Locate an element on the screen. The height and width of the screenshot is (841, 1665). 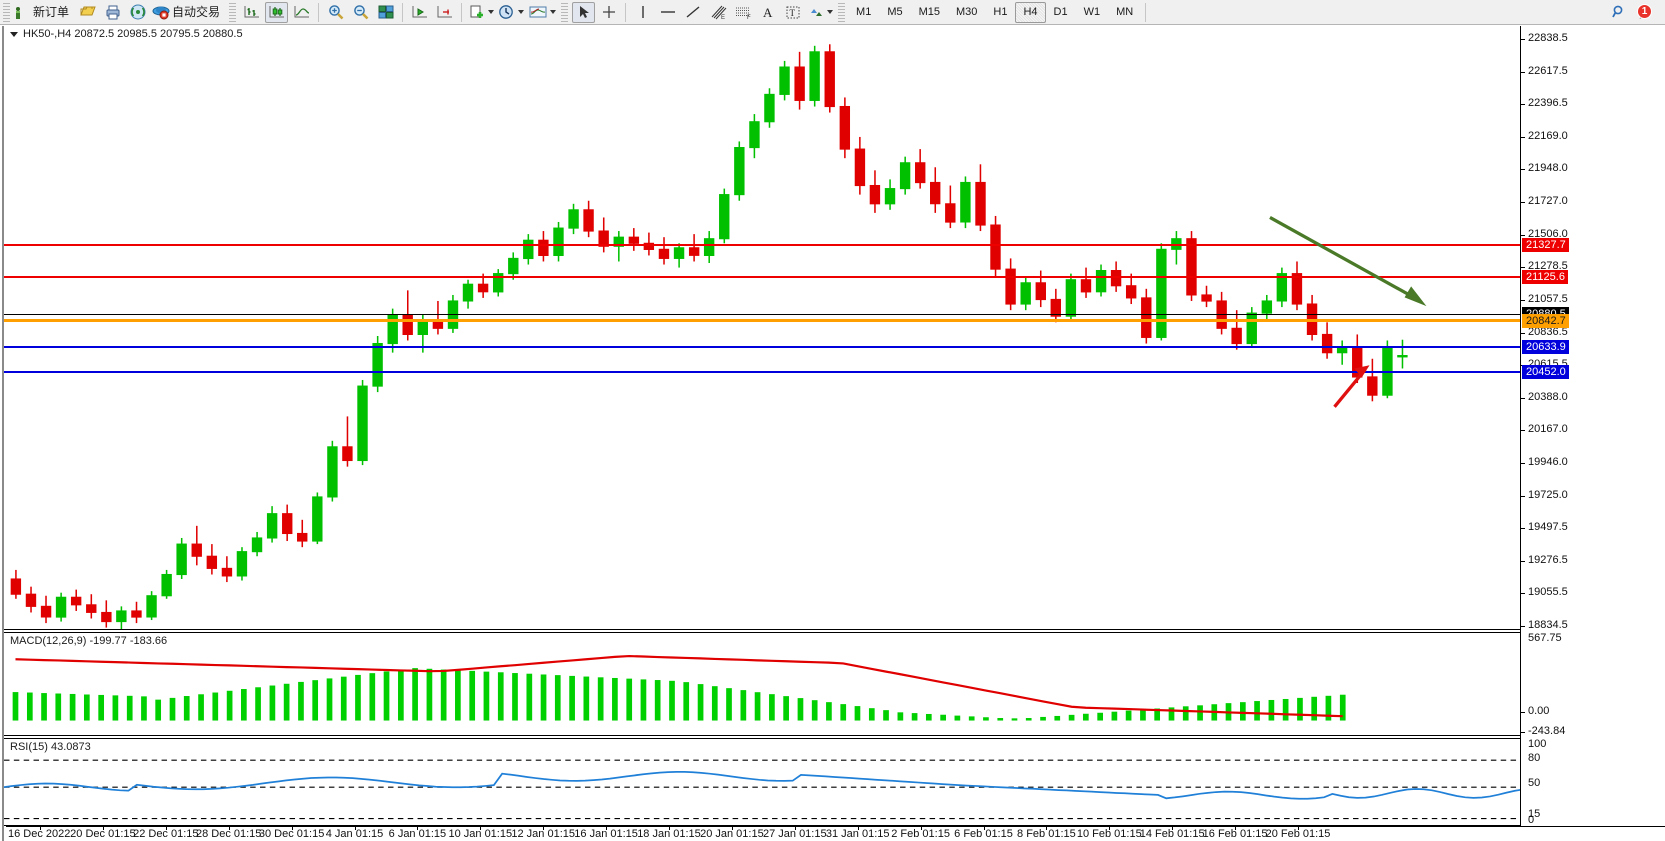
autotrade-button: 自动交易 is located at coordinates (188, 12).